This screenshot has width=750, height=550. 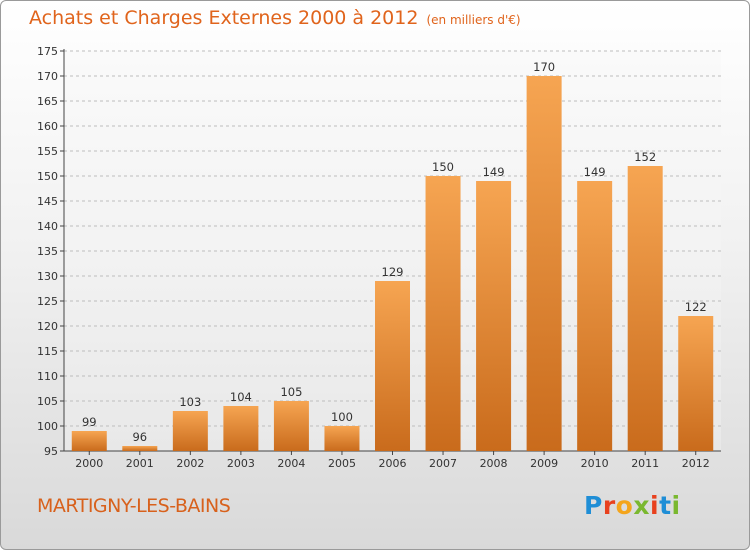 What do you see at coordinates (544, 463) in the screenshot?
I see `x-tick-label: 2009` at bounding box center [544, 463].